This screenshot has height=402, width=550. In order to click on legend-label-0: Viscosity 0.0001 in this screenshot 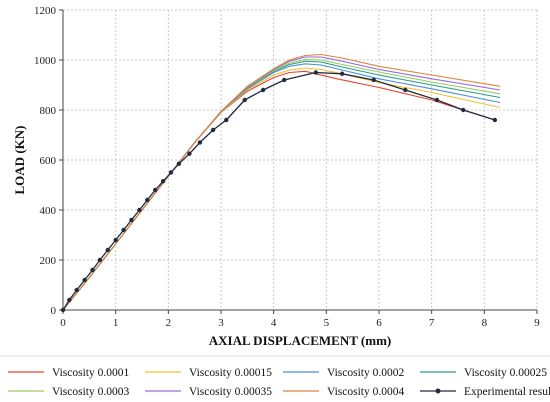, I will do `click(91, 373)`.